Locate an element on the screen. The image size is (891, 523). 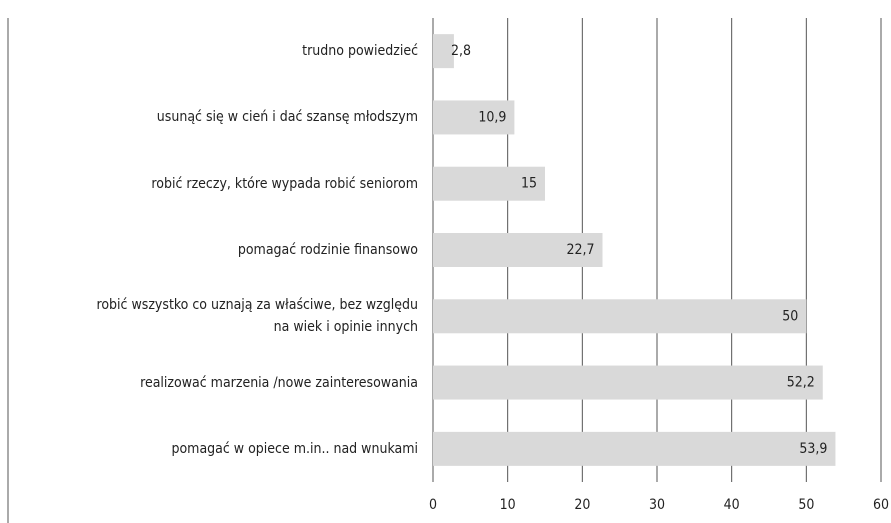
y-tick-label: pomagać w opiece m.in.. nad wnukami is located at coordinates (294, 448).